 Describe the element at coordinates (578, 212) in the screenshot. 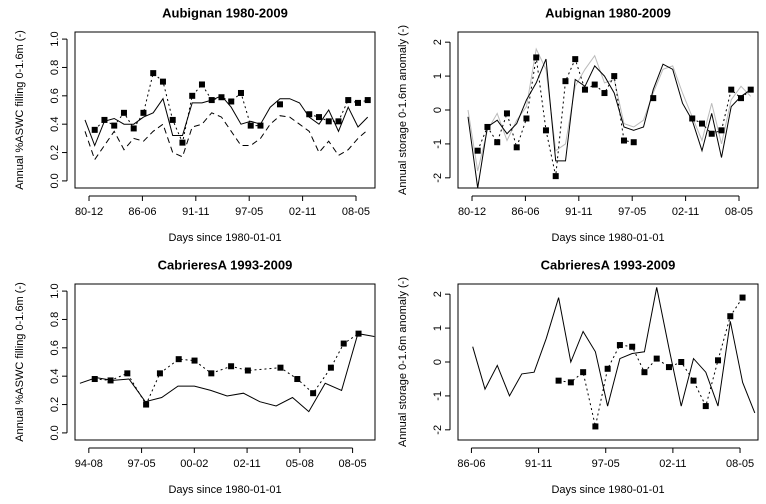

I see `x-tick-label: 91-11` at that location.